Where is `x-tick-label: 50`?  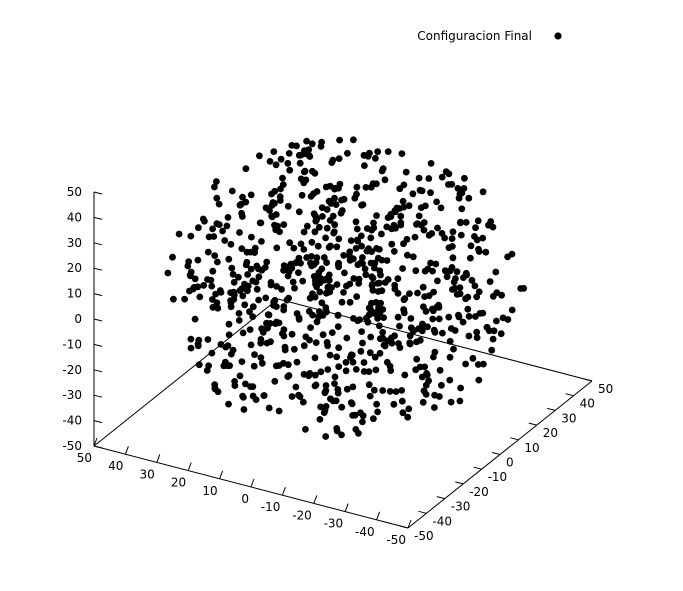
x-tick-label: 50 is located at coordinates (84, 458).